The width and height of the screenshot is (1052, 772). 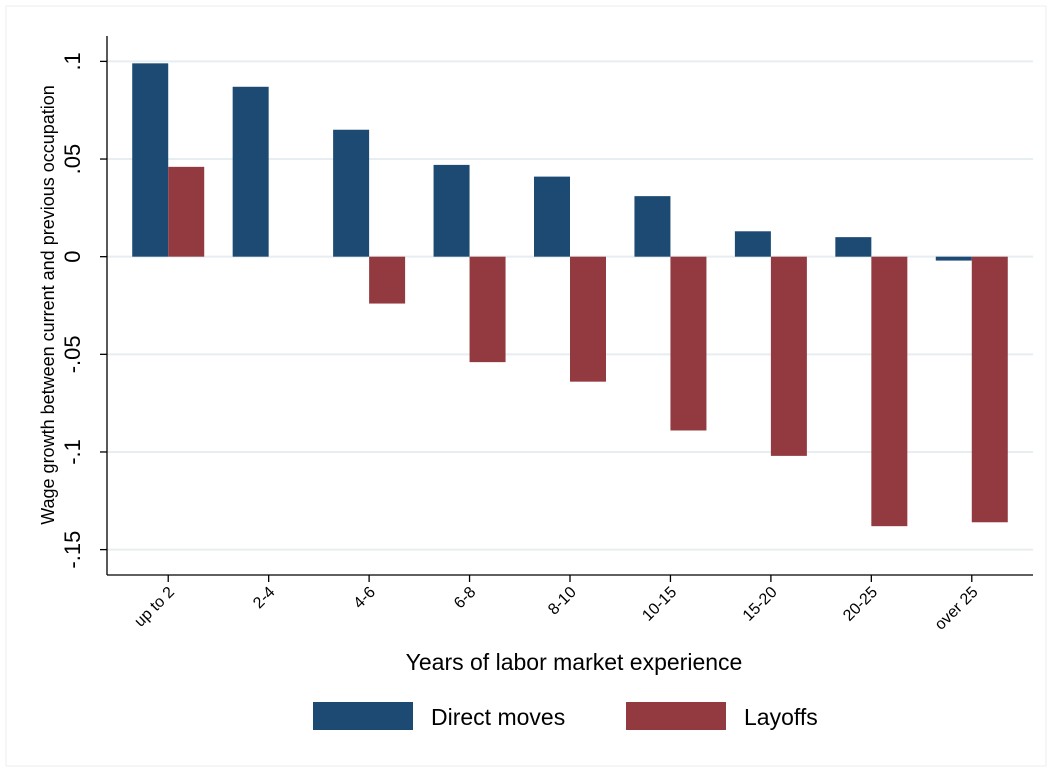 I want to click on x-tick-label: 10-15, so click(x=659, y=604).